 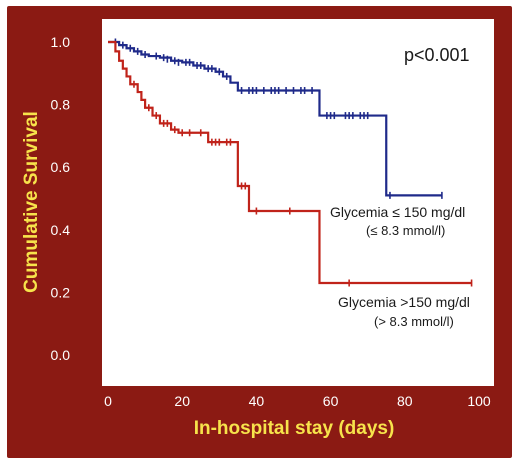 I want to click on high-glycemia-label: Glycemia >150 mg/dl, so click(x=404, y=302).